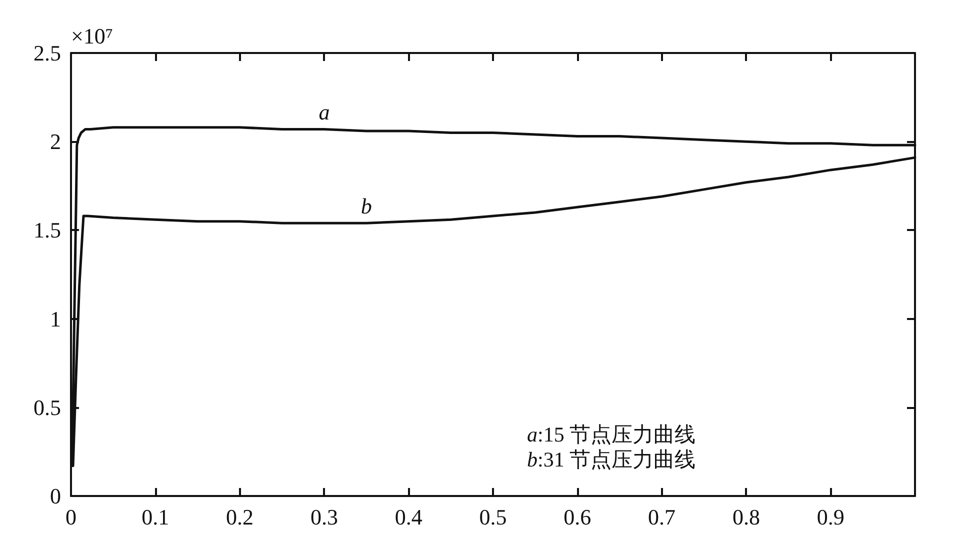 Image resolution: width=954 pixels, height=545 pixels. I want to click on x-tick-label: 0.2, so click(240, 517).